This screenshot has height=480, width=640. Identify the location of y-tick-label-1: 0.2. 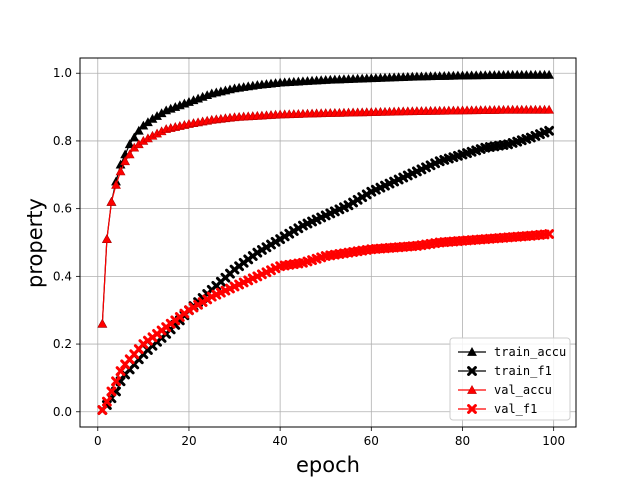
(62, 344).